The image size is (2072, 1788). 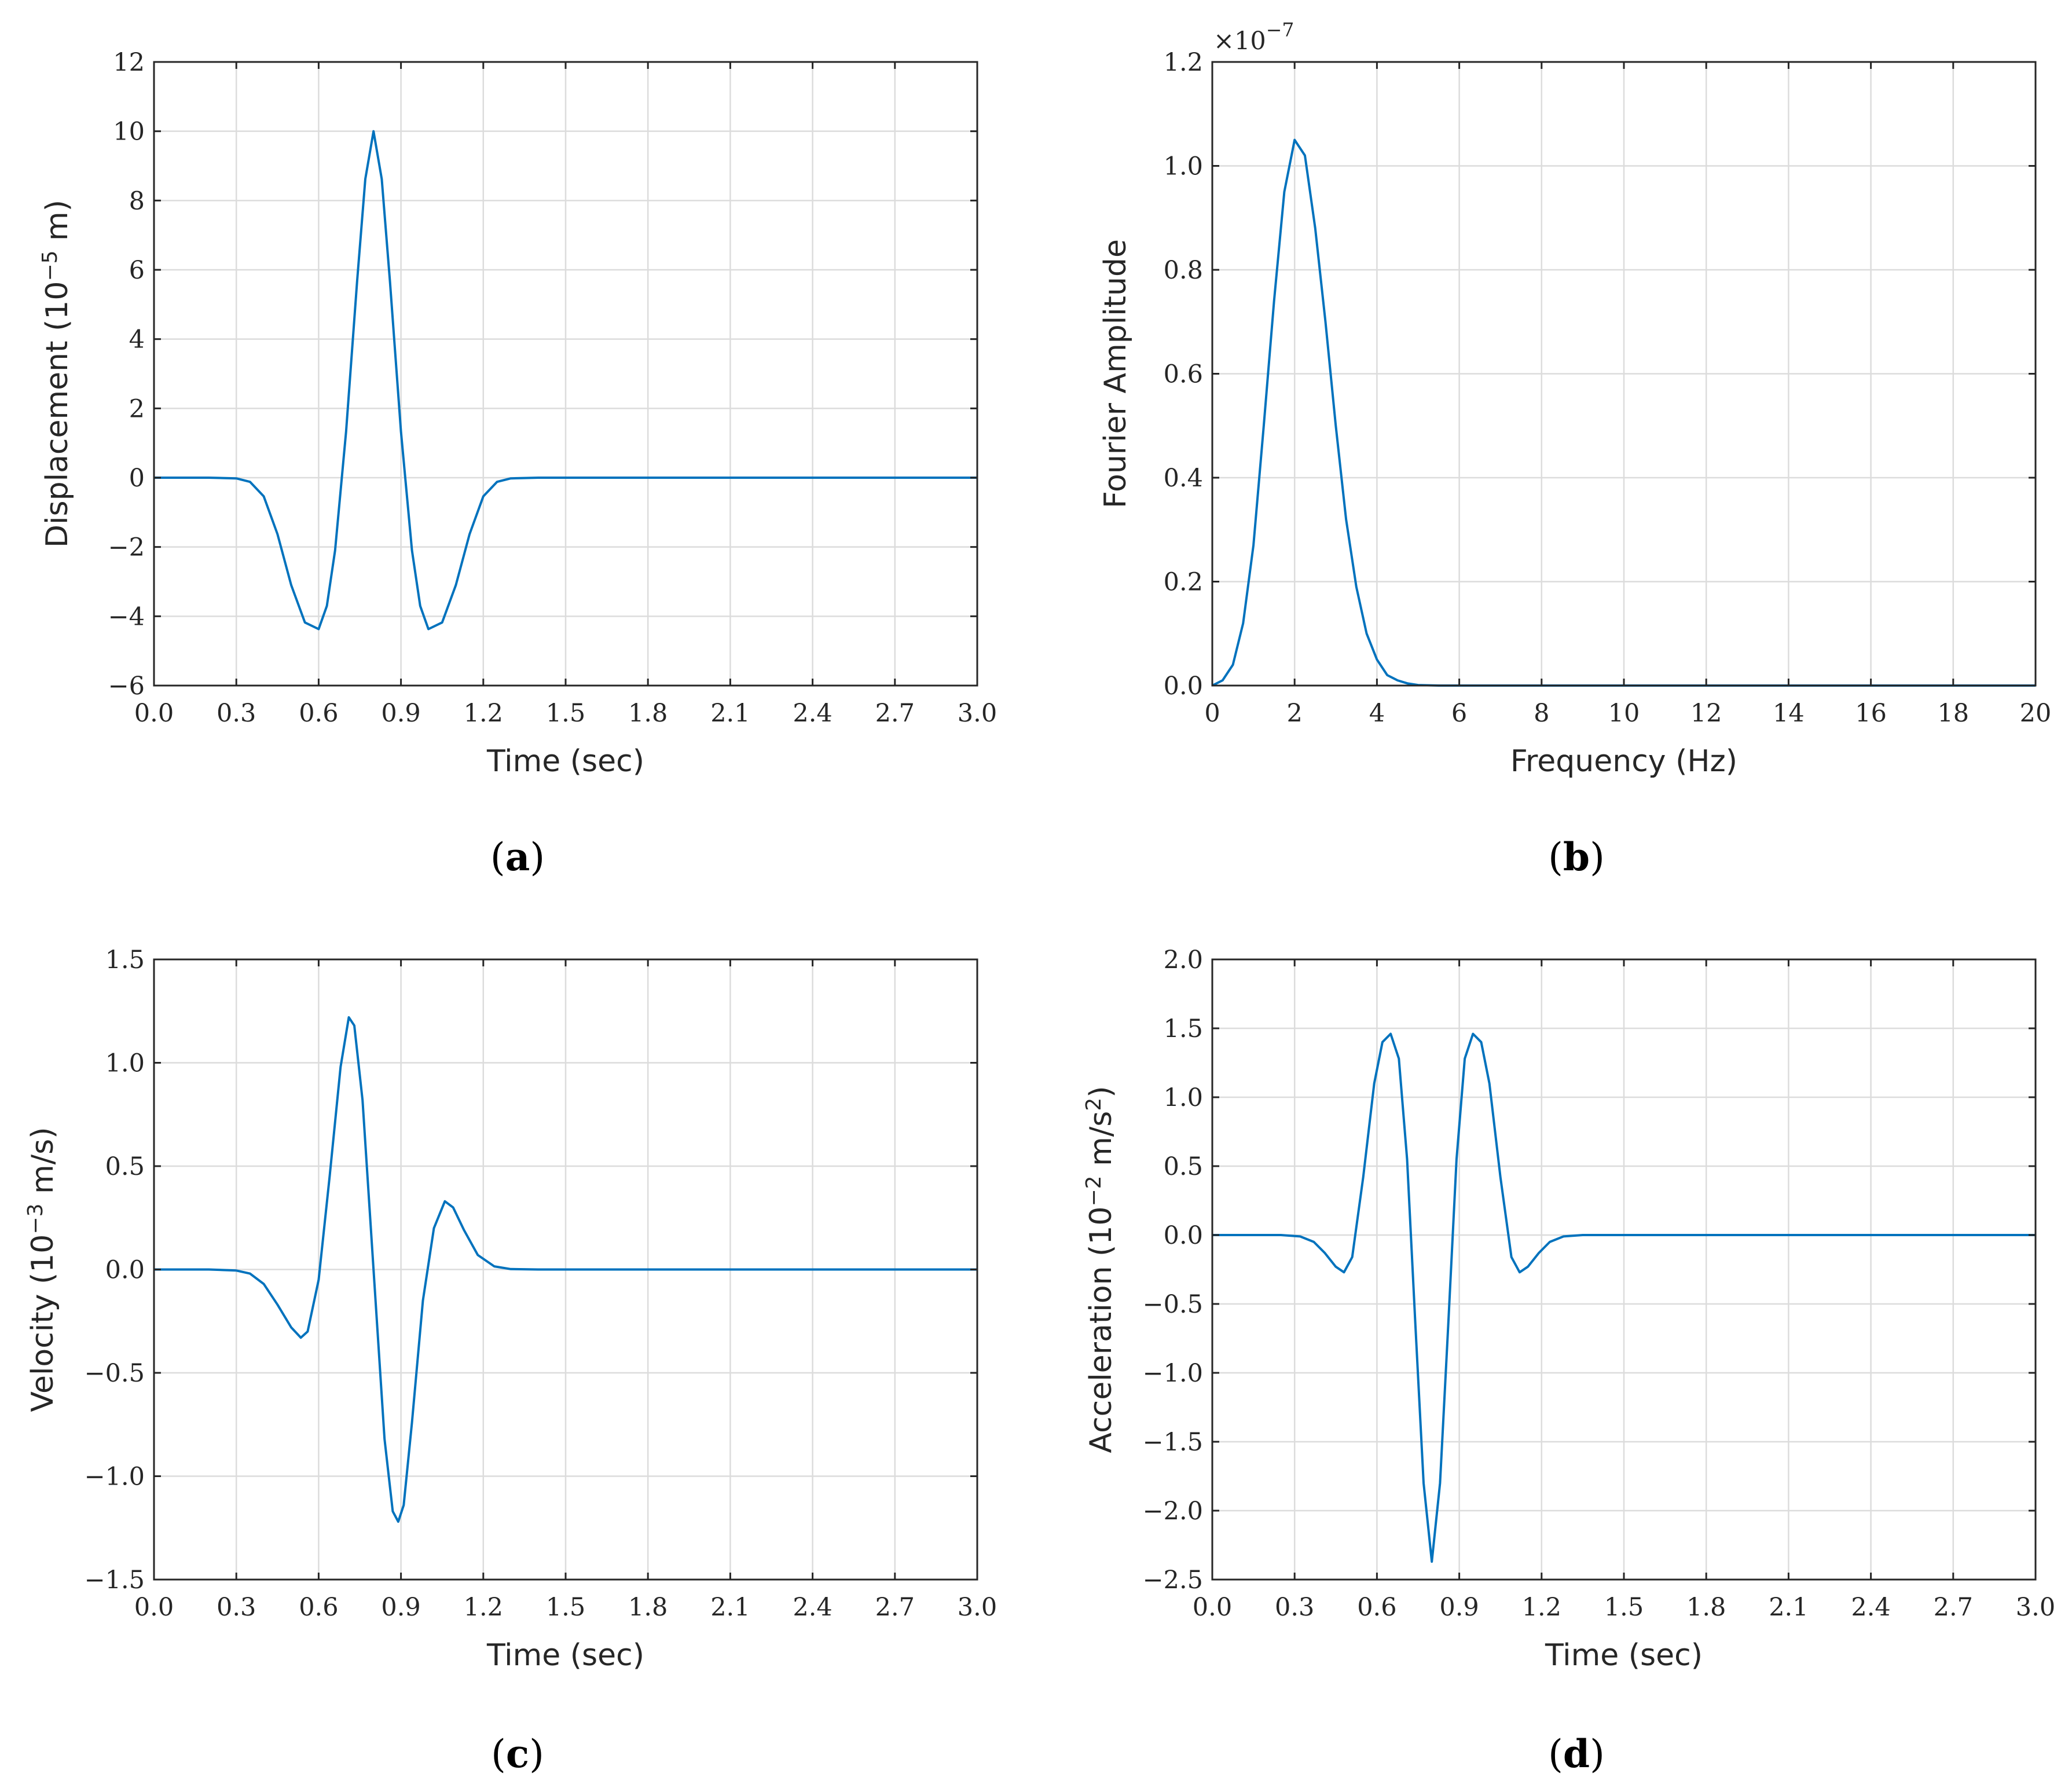 I want to click on panel-caption: (d), so click(x=1576, y=1753).